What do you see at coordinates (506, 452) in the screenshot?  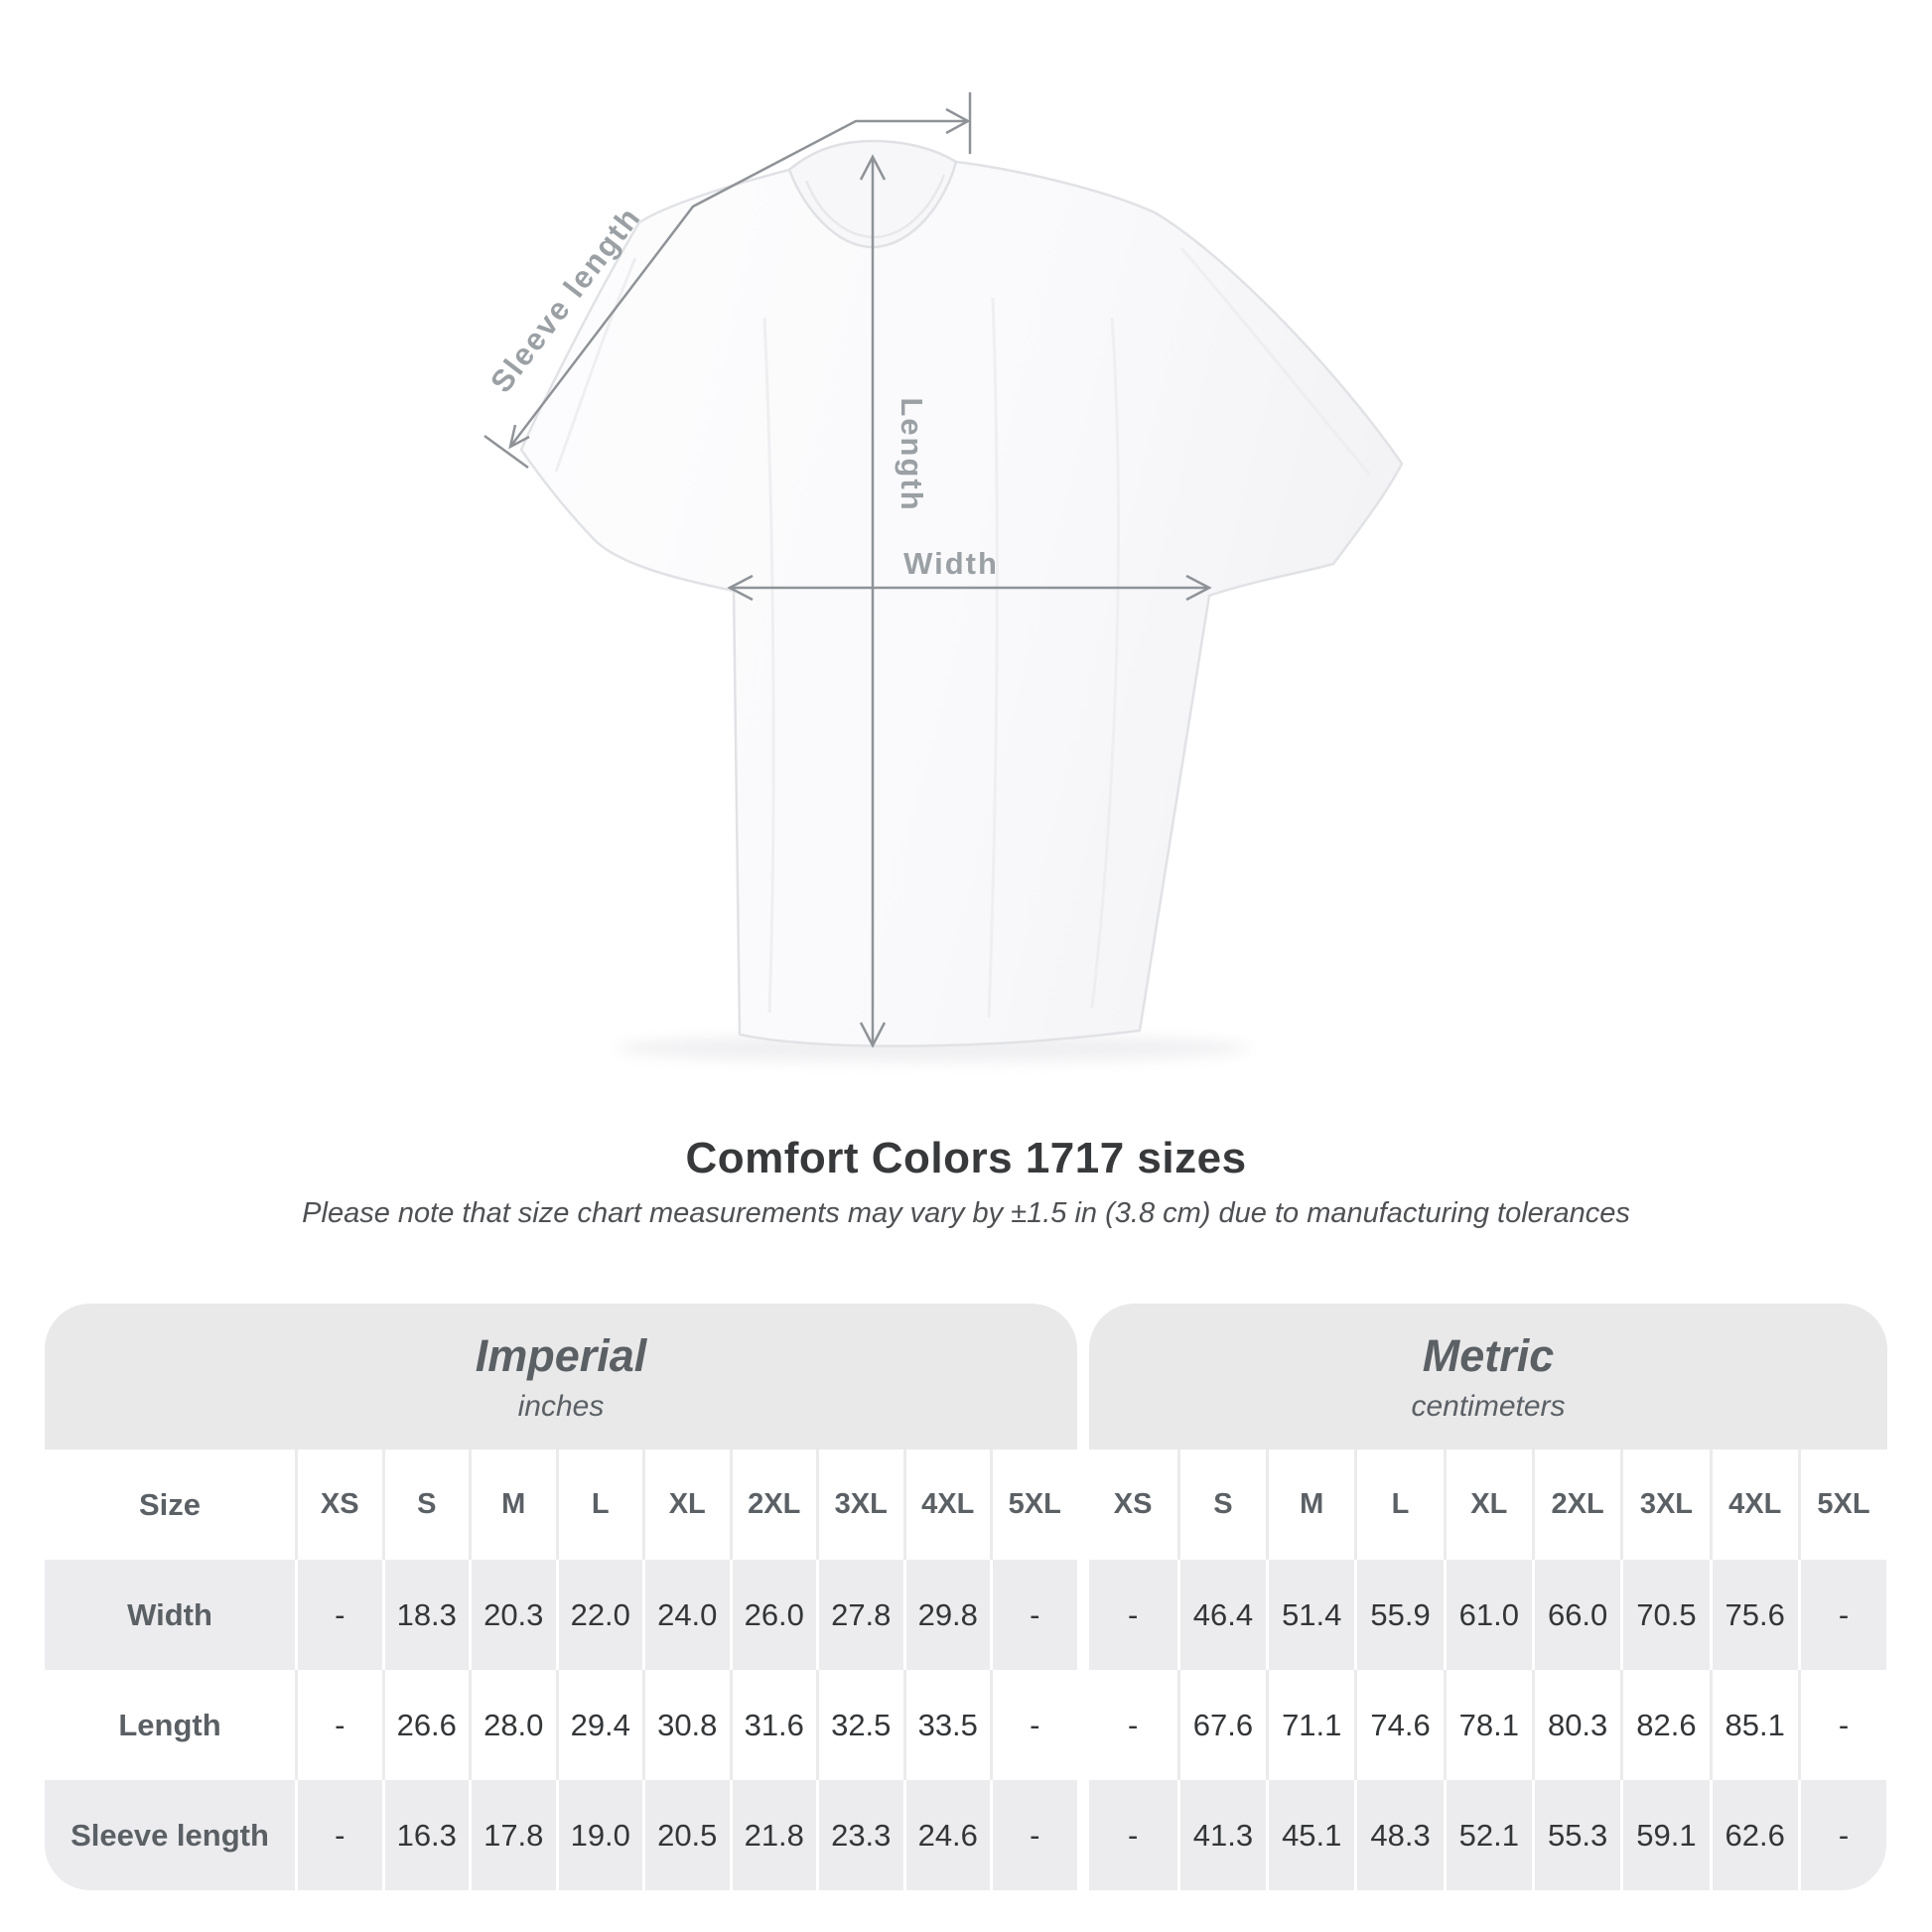 I see `sleeve-length-end-cap` at bounding box center [506, 452].